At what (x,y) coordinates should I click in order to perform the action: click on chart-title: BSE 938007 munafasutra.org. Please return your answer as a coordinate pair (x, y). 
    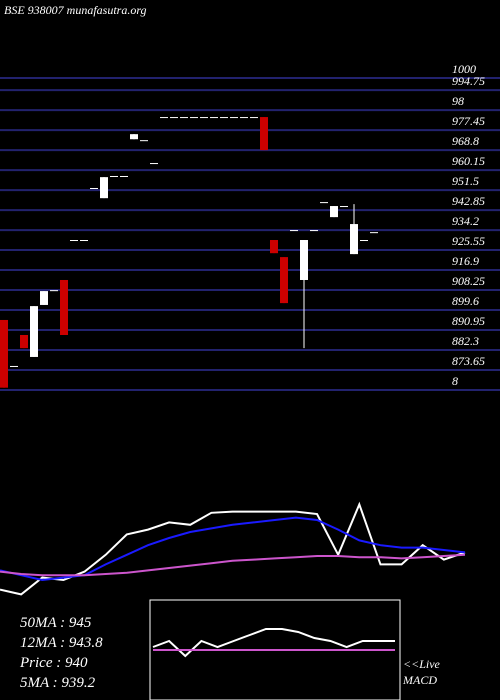
    Looking at the image, I should click on (75, 10).